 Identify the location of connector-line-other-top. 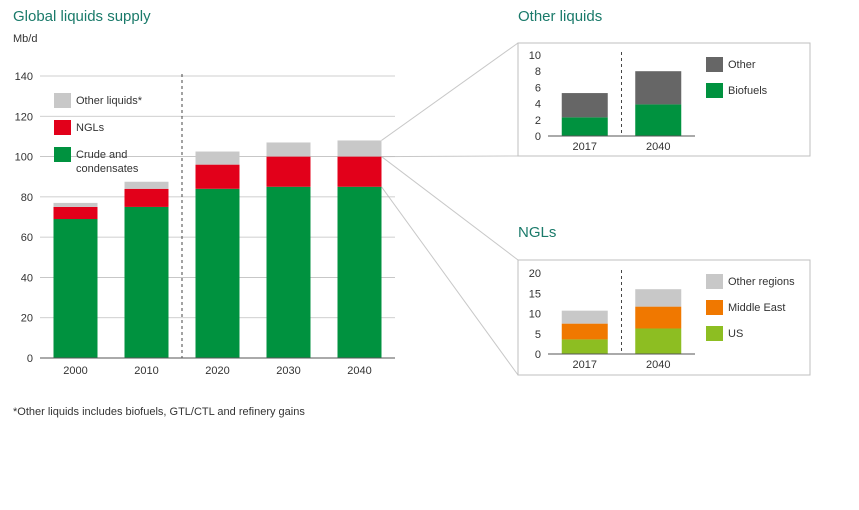
(450, 91).